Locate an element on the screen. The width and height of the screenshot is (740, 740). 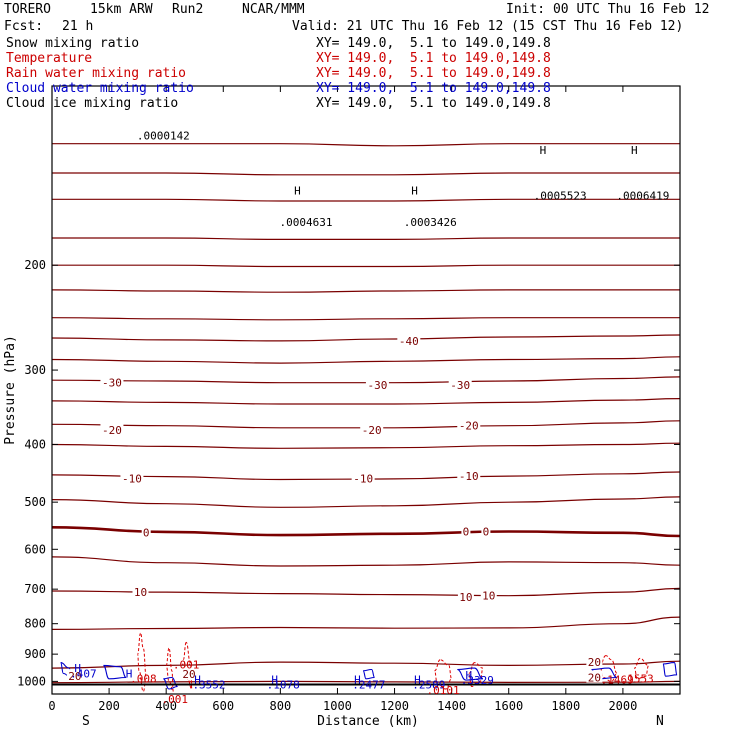
x-tick-label: 2000 is located at coordinates (622, 706).